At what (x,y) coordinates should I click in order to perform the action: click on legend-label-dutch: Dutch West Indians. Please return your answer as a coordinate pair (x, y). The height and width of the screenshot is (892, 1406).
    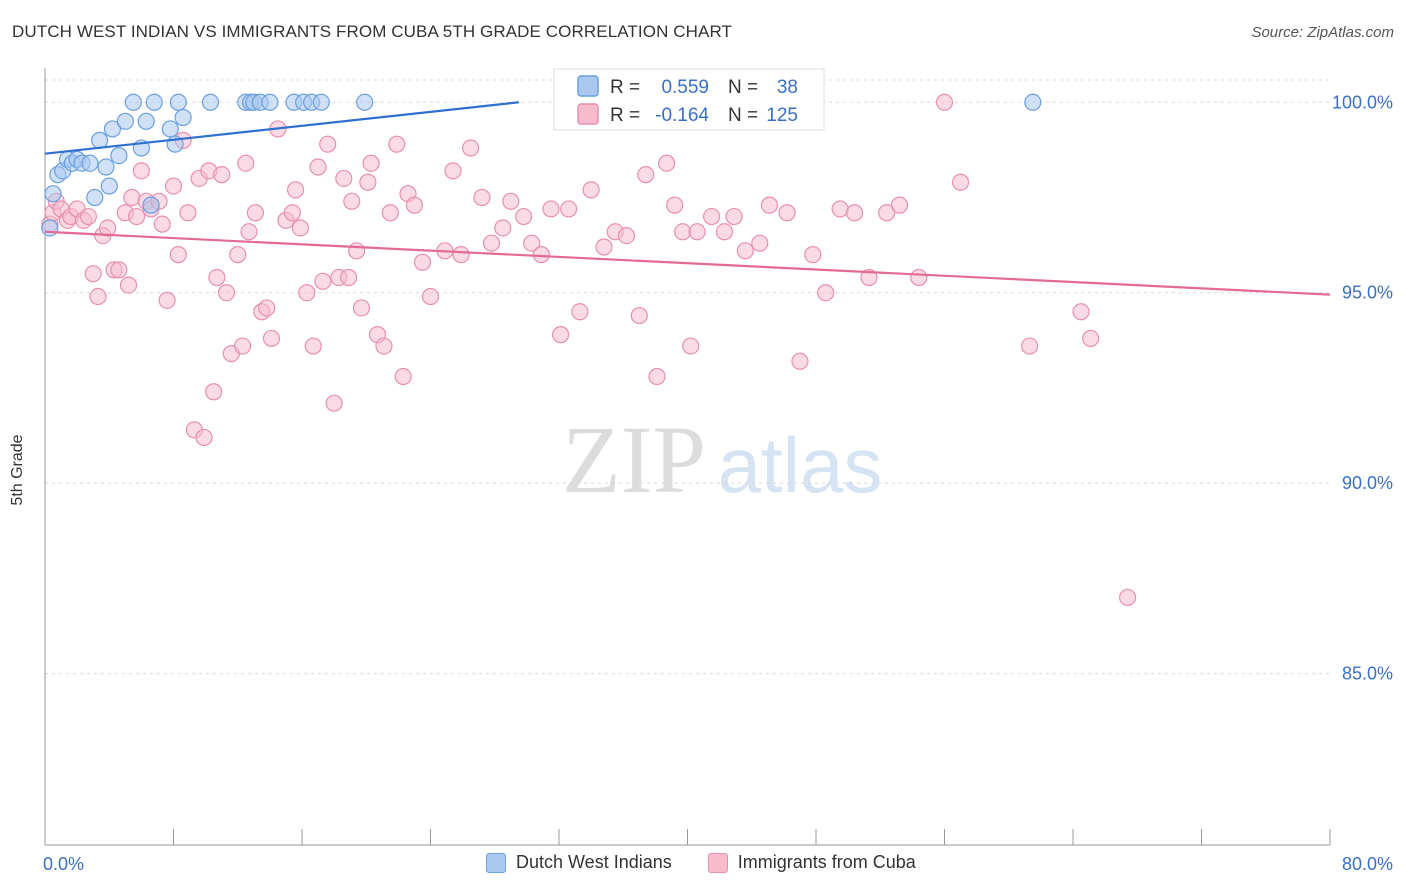
    Looking at the image, I should click on (594, 862).